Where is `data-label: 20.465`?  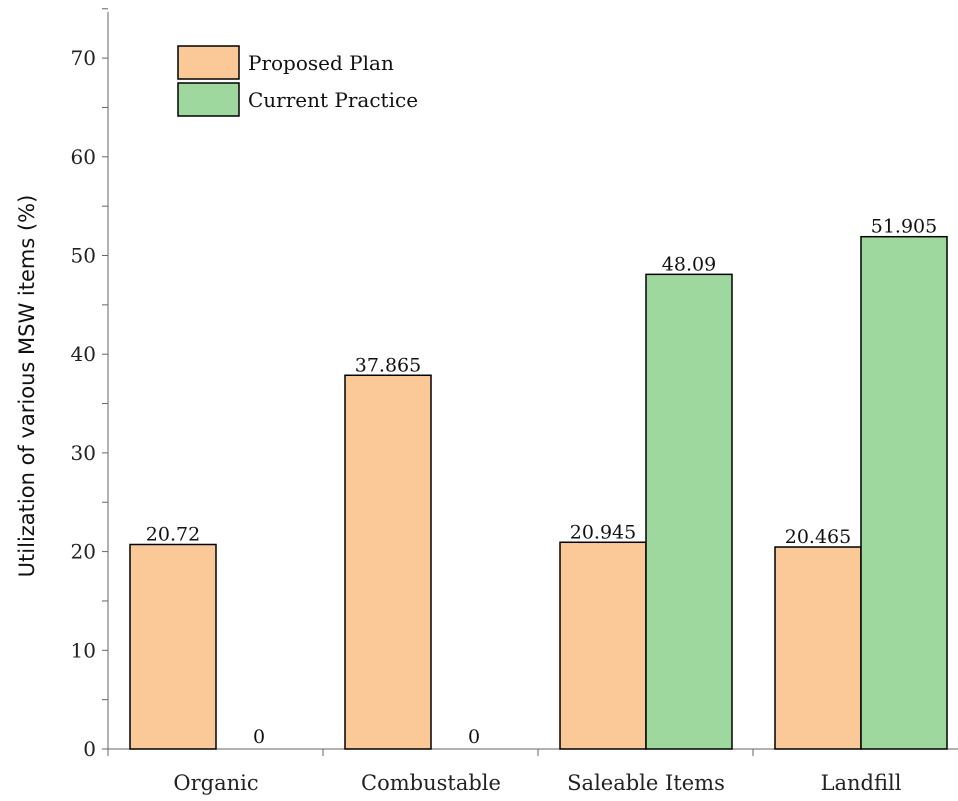
data-label: 20.465 is located at coordinates (818, 537).